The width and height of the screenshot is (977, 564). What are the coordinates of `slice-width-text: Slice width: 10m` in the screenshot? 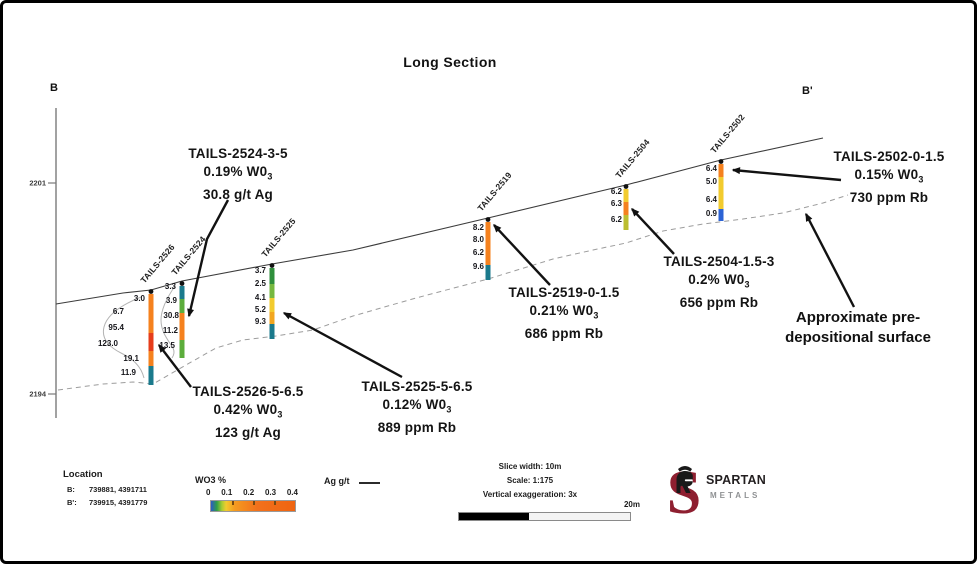 It's located at (530, 466).